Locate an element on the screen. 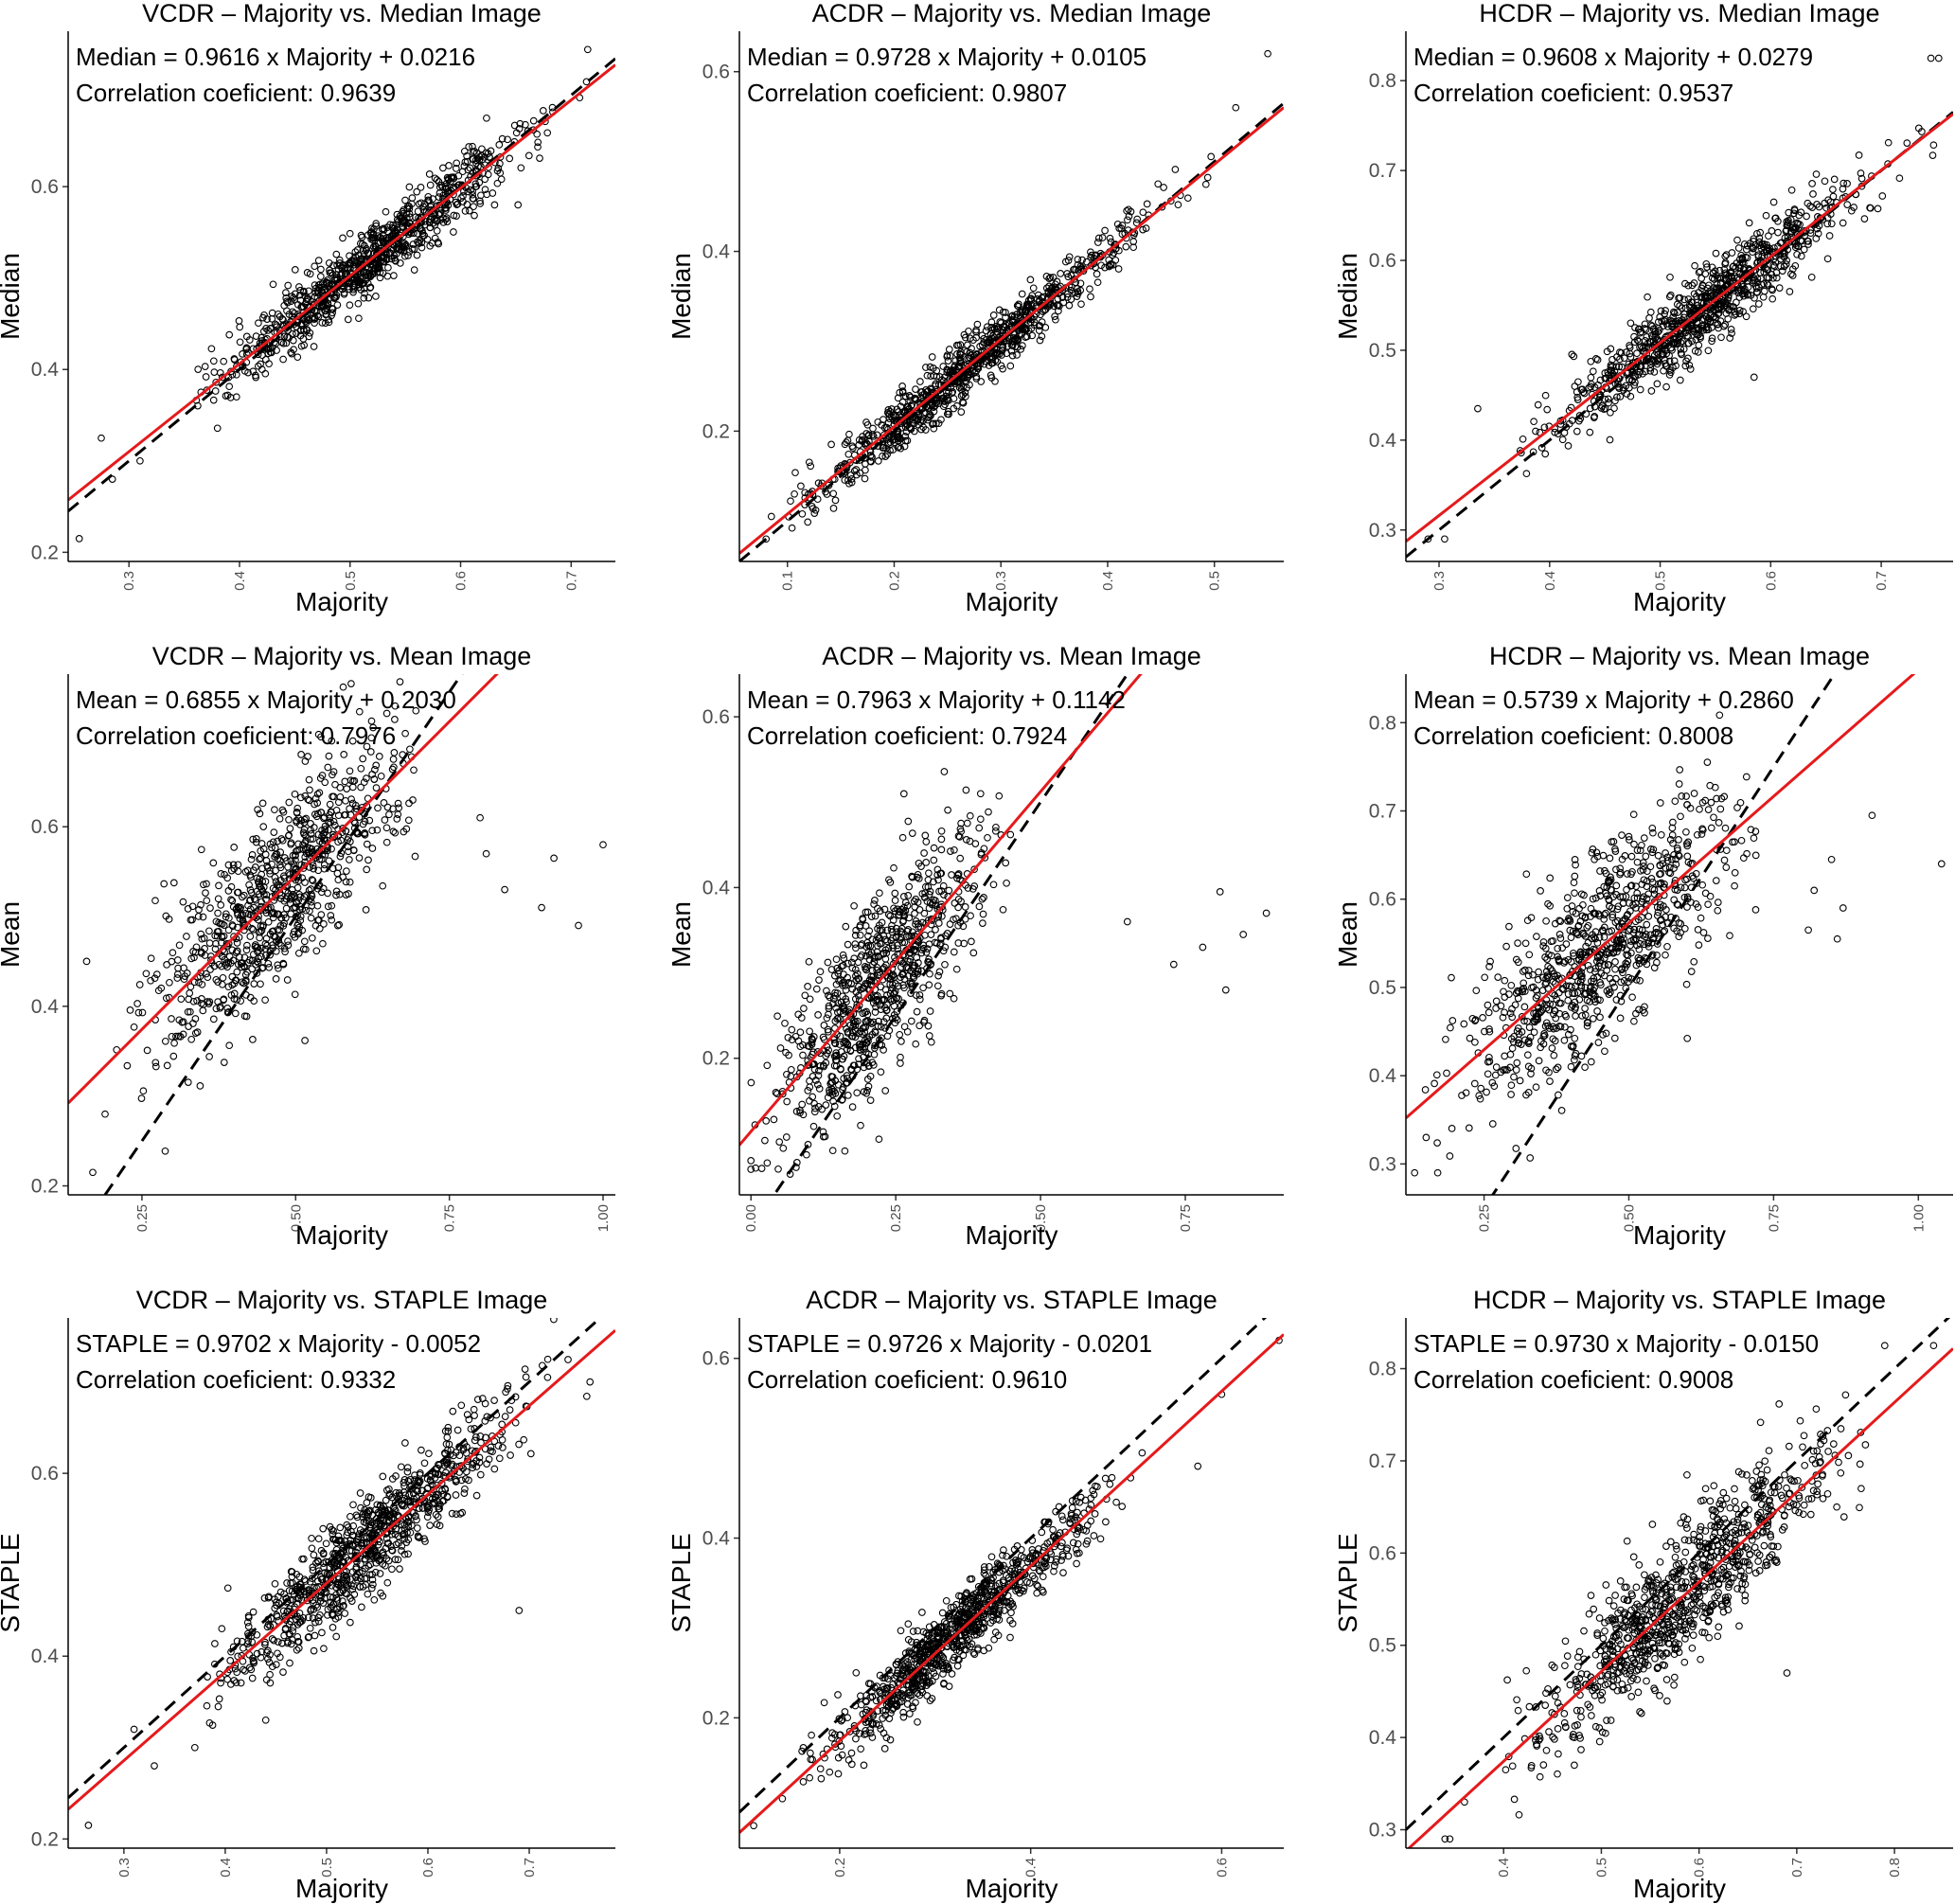 Image resolution: width=1955 pixels, height=1904 pixels. y-tick-label: 0.4 is located at coordinates (46, 1007).